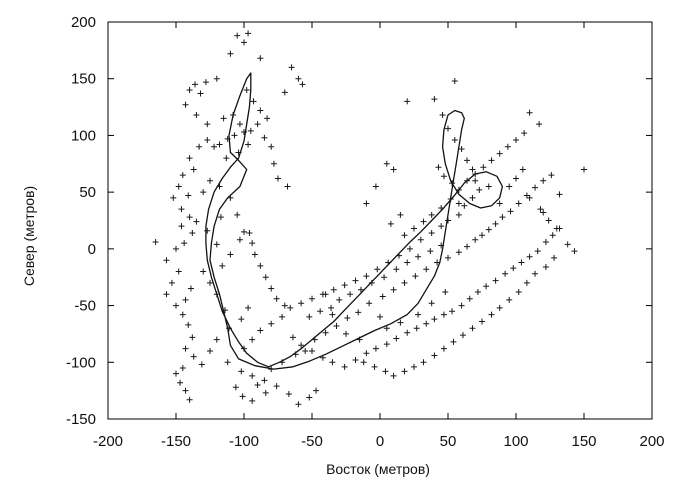  I want to click on x-tick-label: 0, so click(380, 441).